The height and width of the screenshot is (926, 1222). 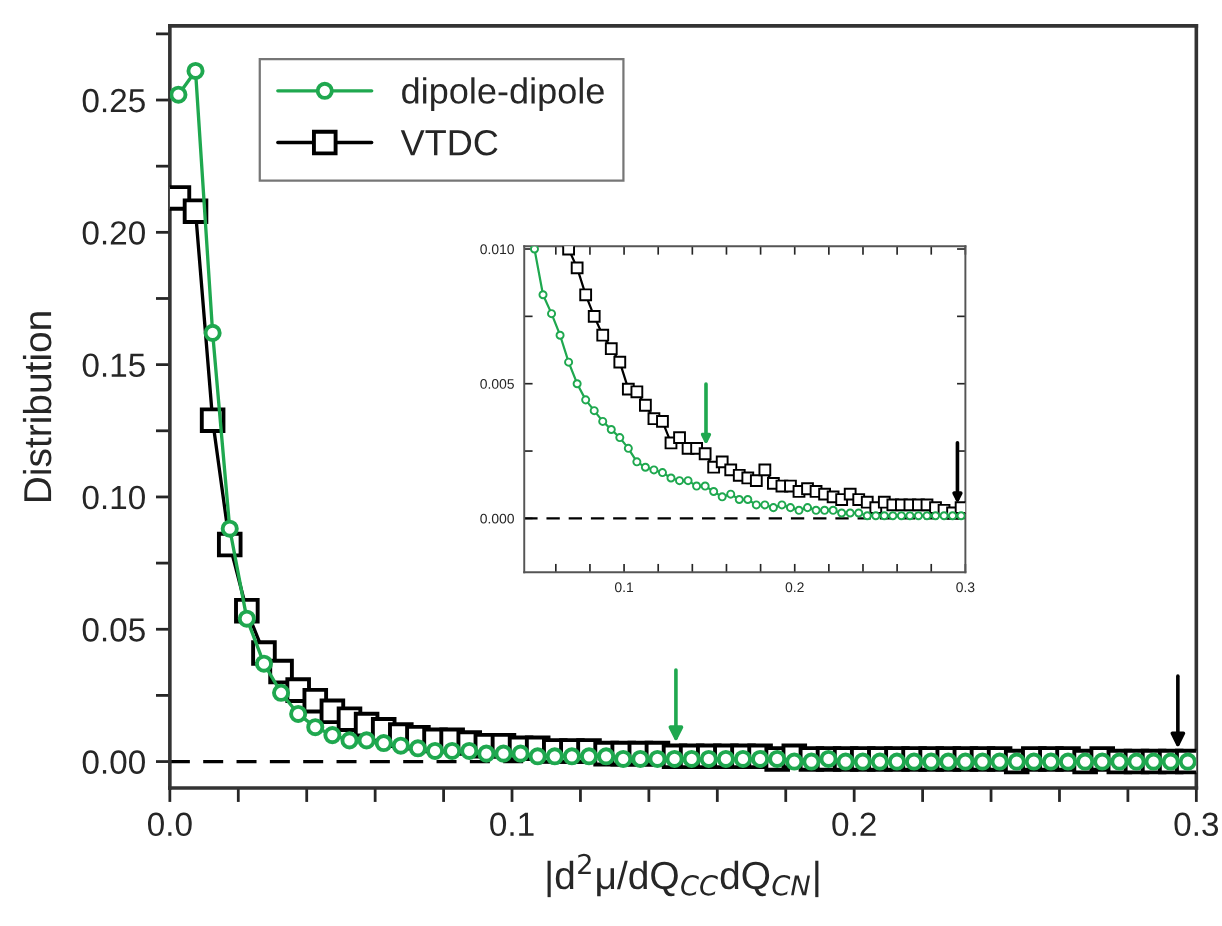 What do you see at coordinates (683, 875) in the screenshot?
I see `x-axis-title: |d$^{2}$μ/dQ$_{CC}$dQ$_{CN}$|` at bounding box center [683, 875].